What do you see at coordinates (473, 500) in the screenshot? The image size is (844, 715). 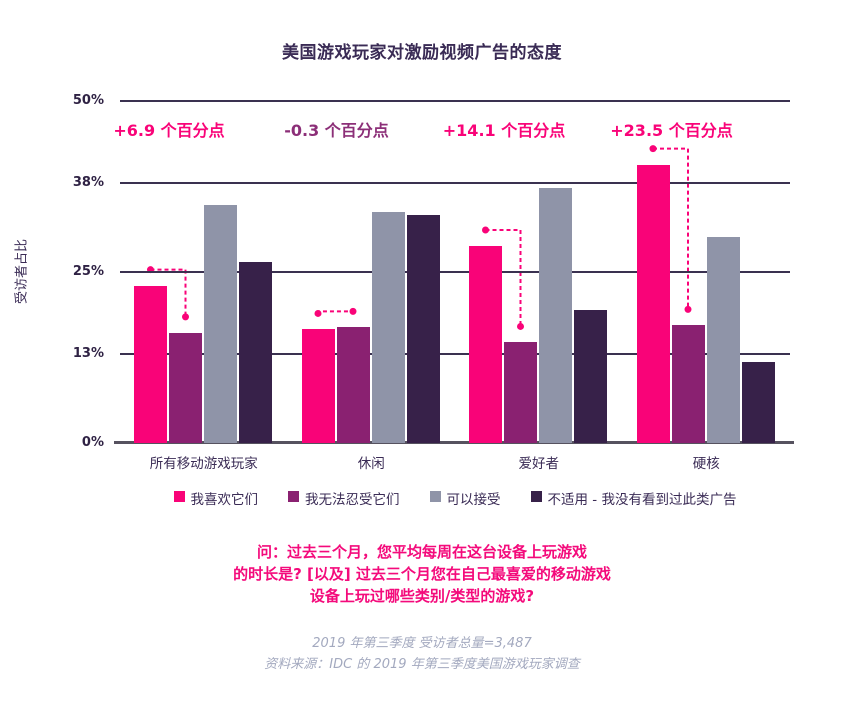 I see `legend-label: 可以接受` at bounding box center [473, 500].